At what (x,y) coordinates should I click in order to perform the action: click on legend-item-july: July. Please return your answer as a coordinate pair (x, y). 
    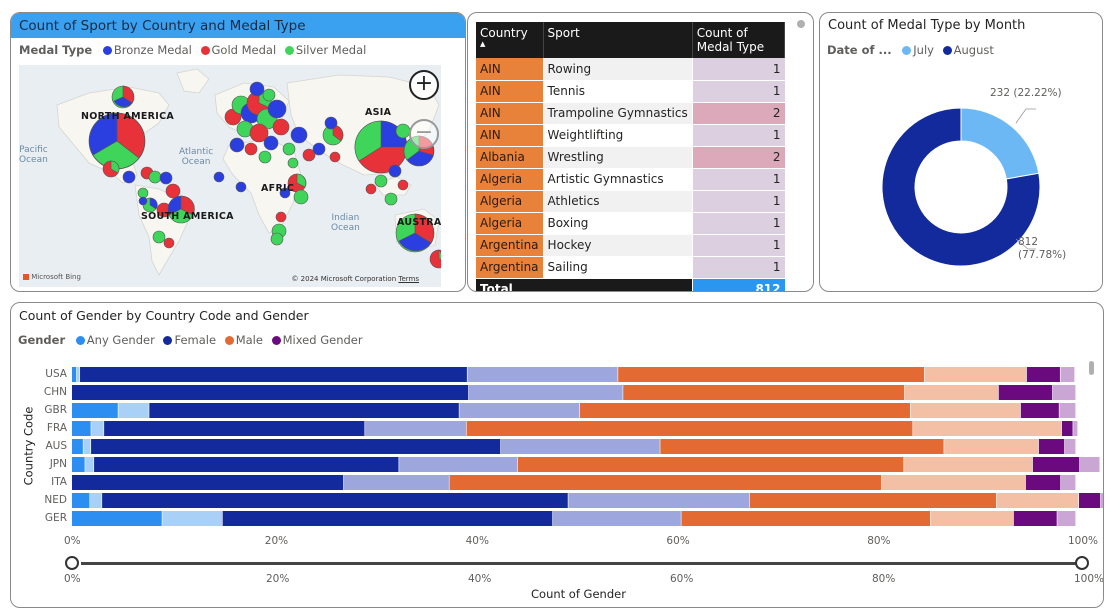
    Looking at the image, I should click on (916, 50).